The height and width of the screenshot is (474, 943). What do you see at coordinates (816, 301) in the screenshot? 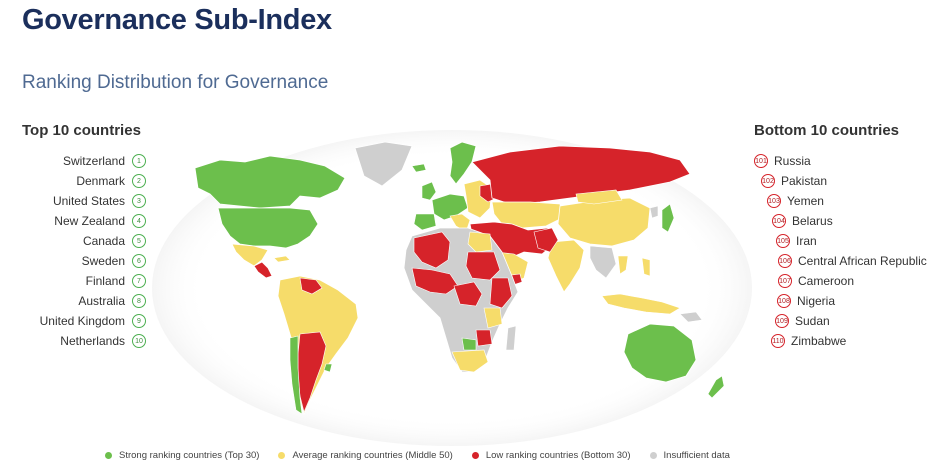
I see `country-name: Nigeria` at bounding box center [816, 301].